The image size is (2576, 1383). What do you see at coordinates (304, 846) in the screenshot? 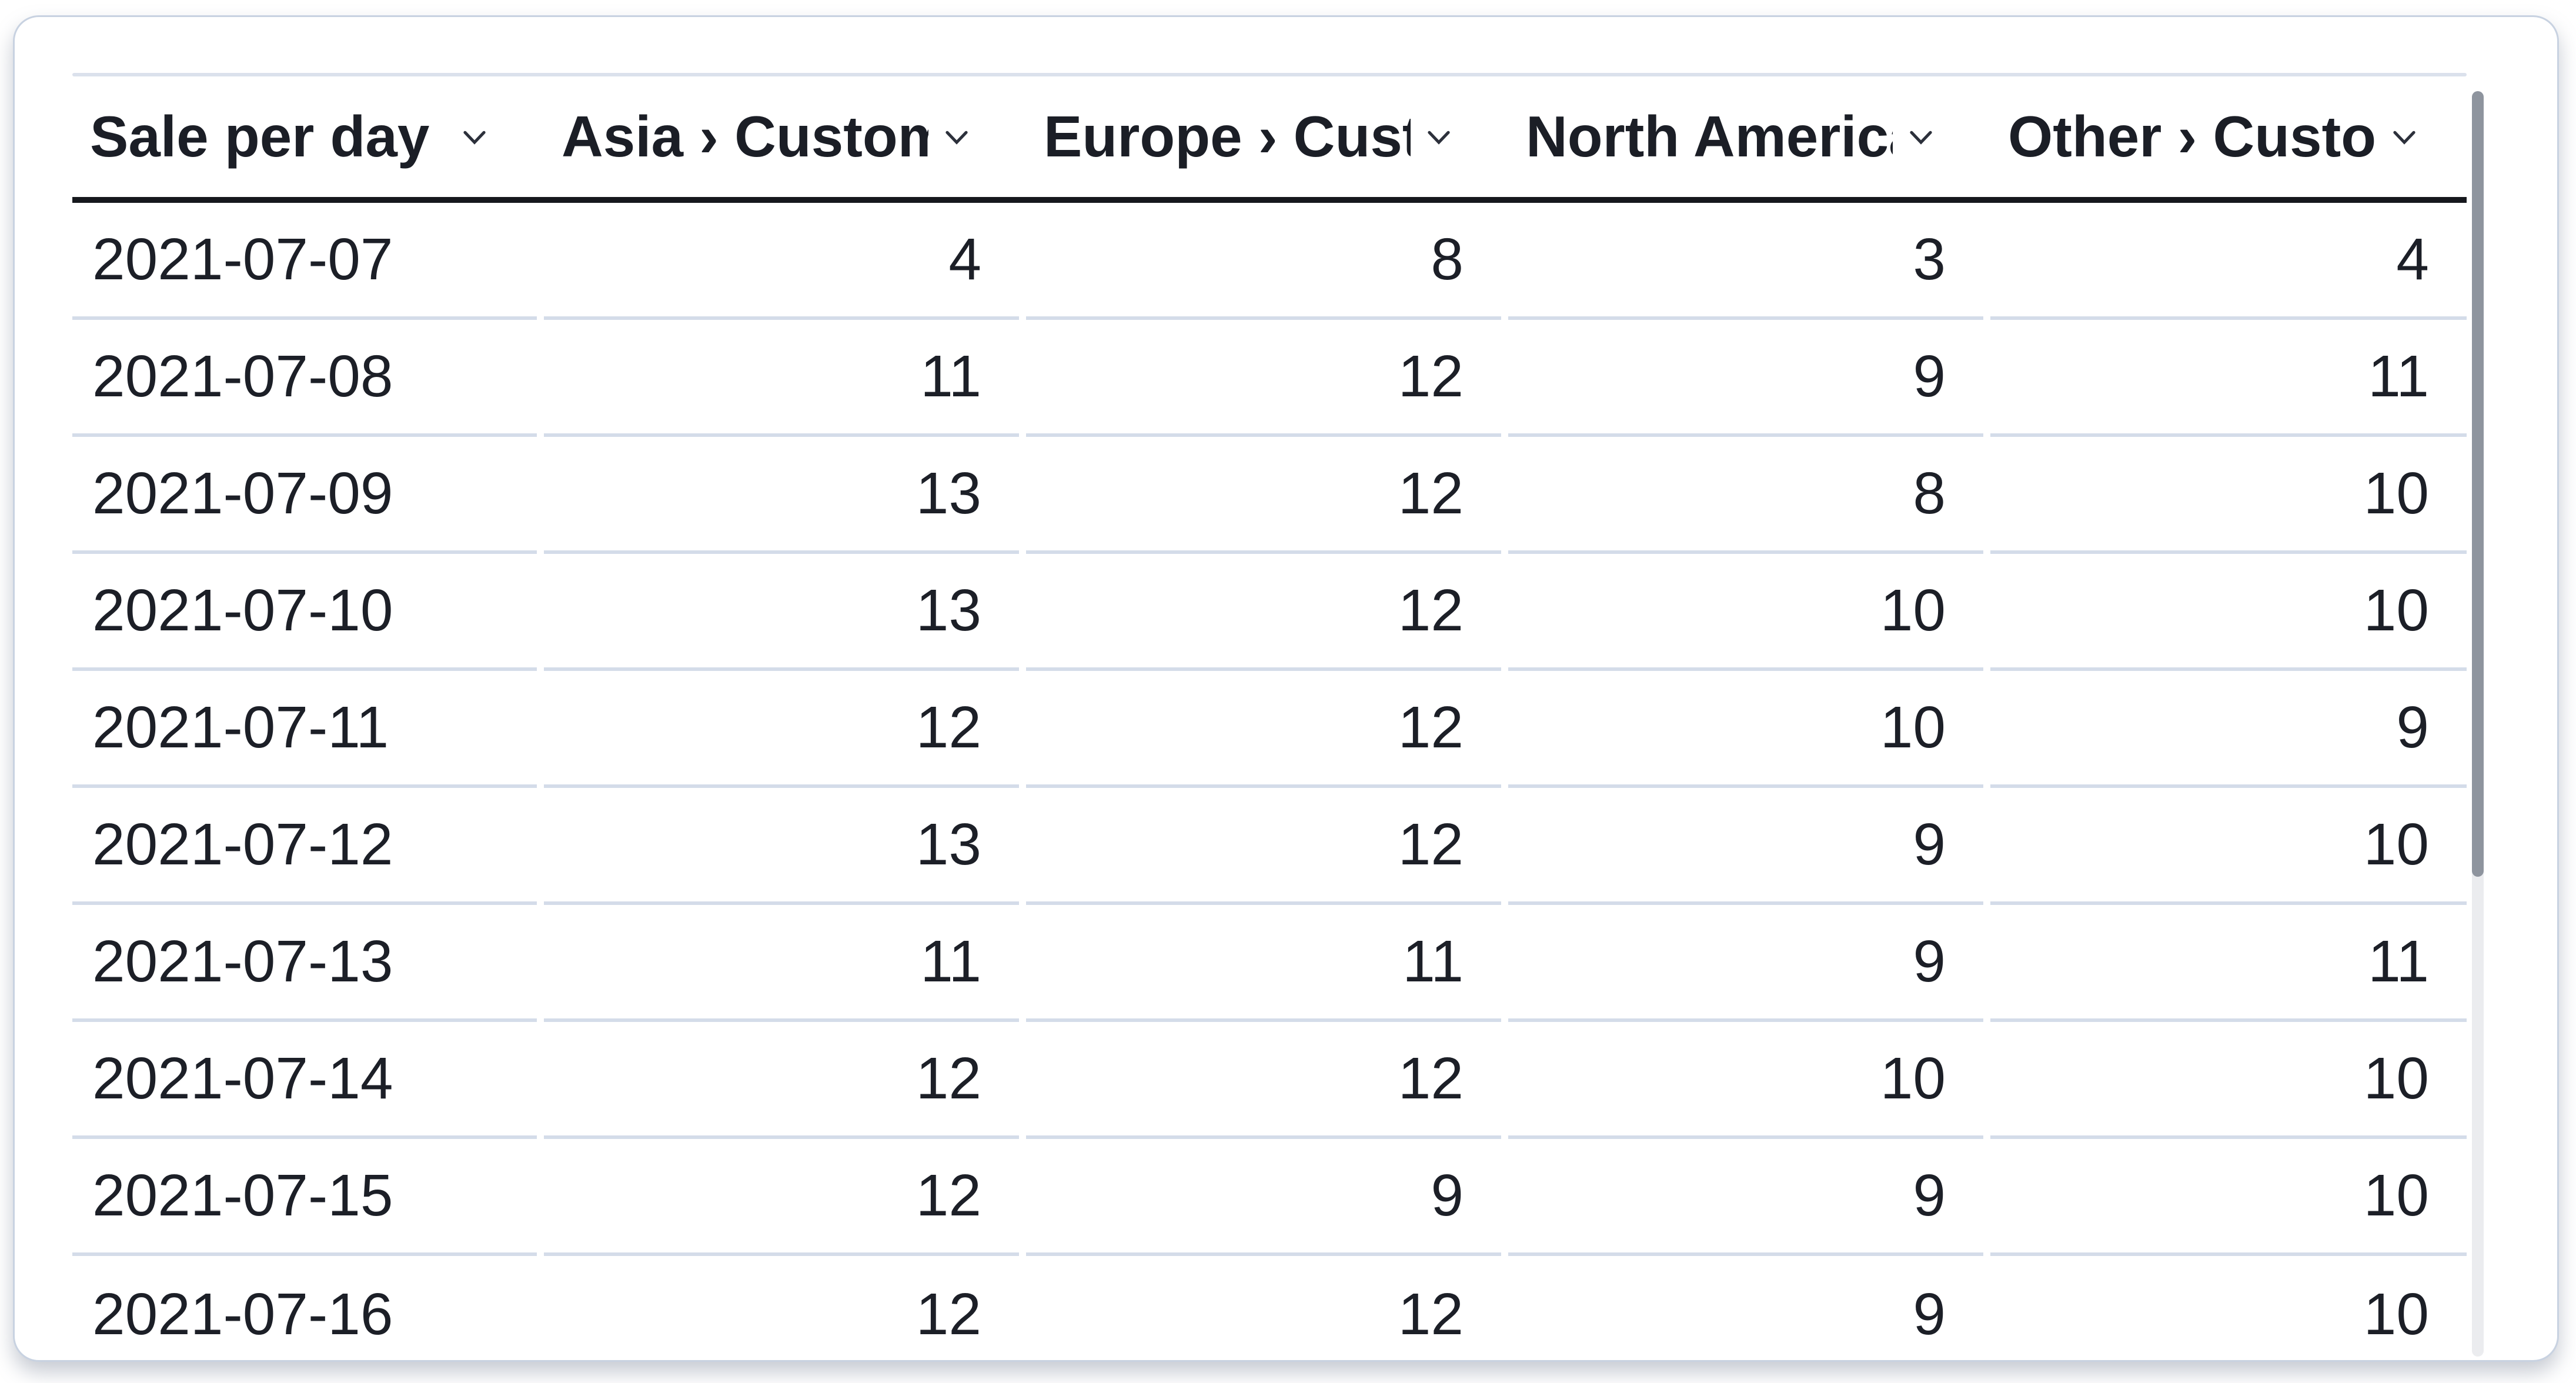
I see `cell-date: 2021-07-12` at bounding box center [304, 846].